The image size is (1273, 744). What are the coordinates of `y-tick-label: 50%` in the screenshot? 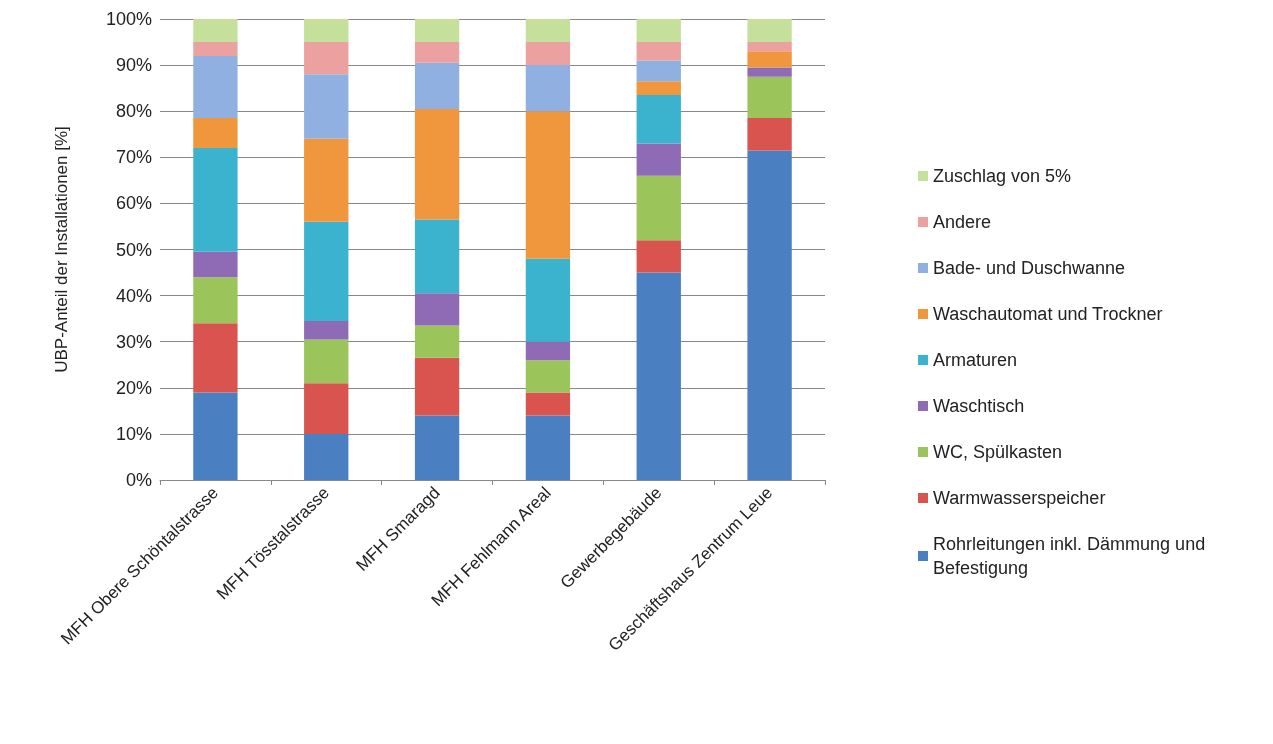 It's located at (133, 249).